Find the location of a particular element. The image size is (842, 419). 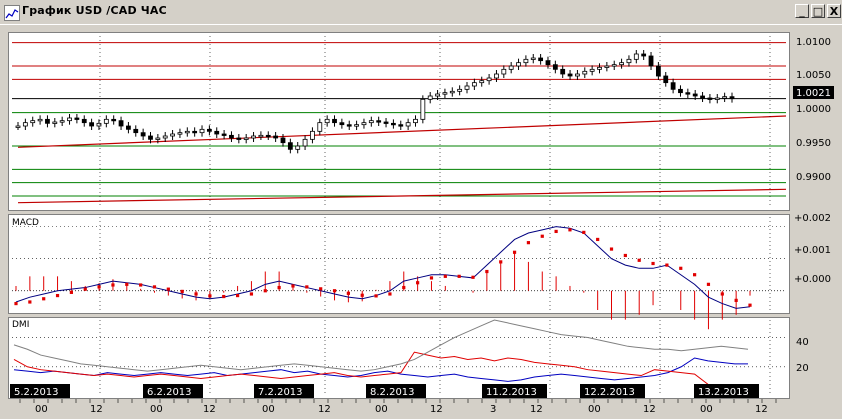

close-button: X is located at coordinates (834, 11).